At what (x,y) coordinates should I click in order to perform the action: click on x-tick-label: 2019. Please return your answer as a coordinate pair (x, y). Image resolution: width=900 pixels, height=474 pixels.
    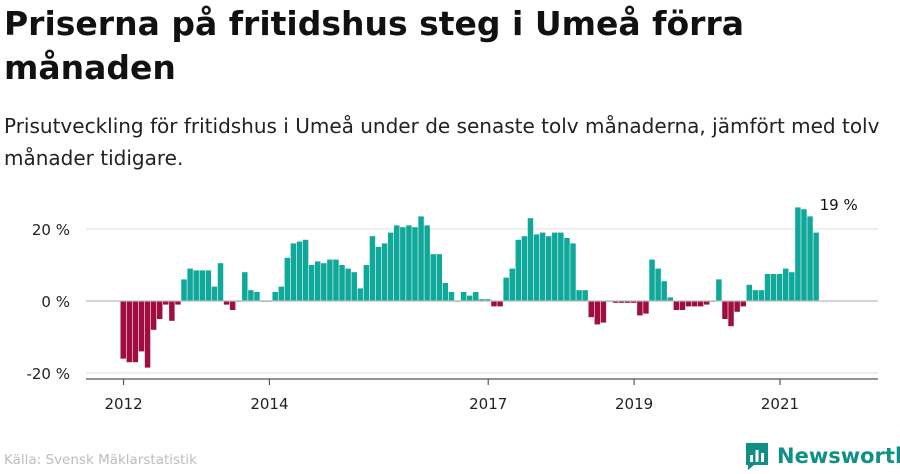
    Looking at the image, I should click on (634, 404).